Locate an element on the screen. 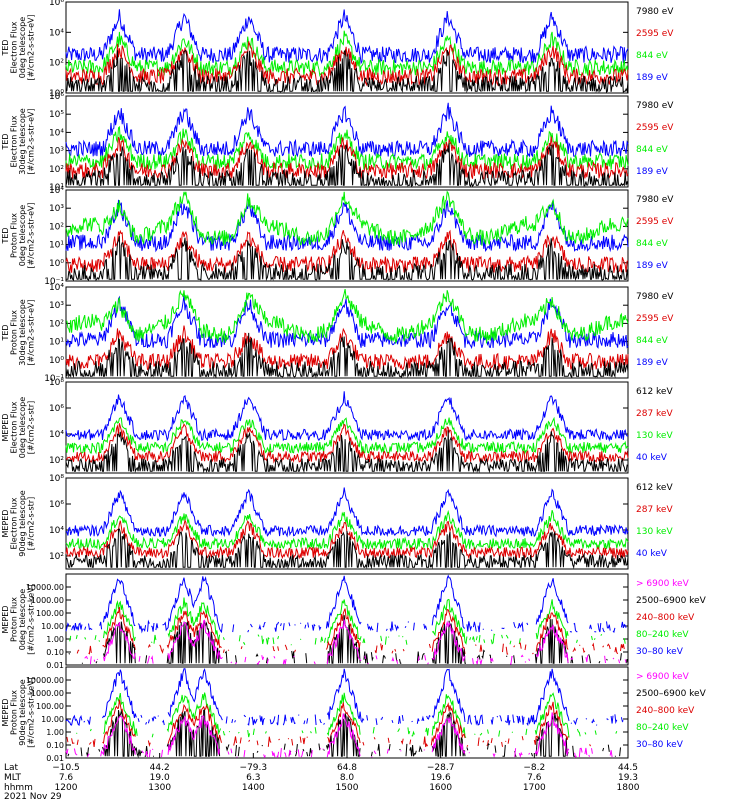 The width and height of the screenshot is (750, 800). y-tick-label: 10000.00 is located at coordinates (45, 587).